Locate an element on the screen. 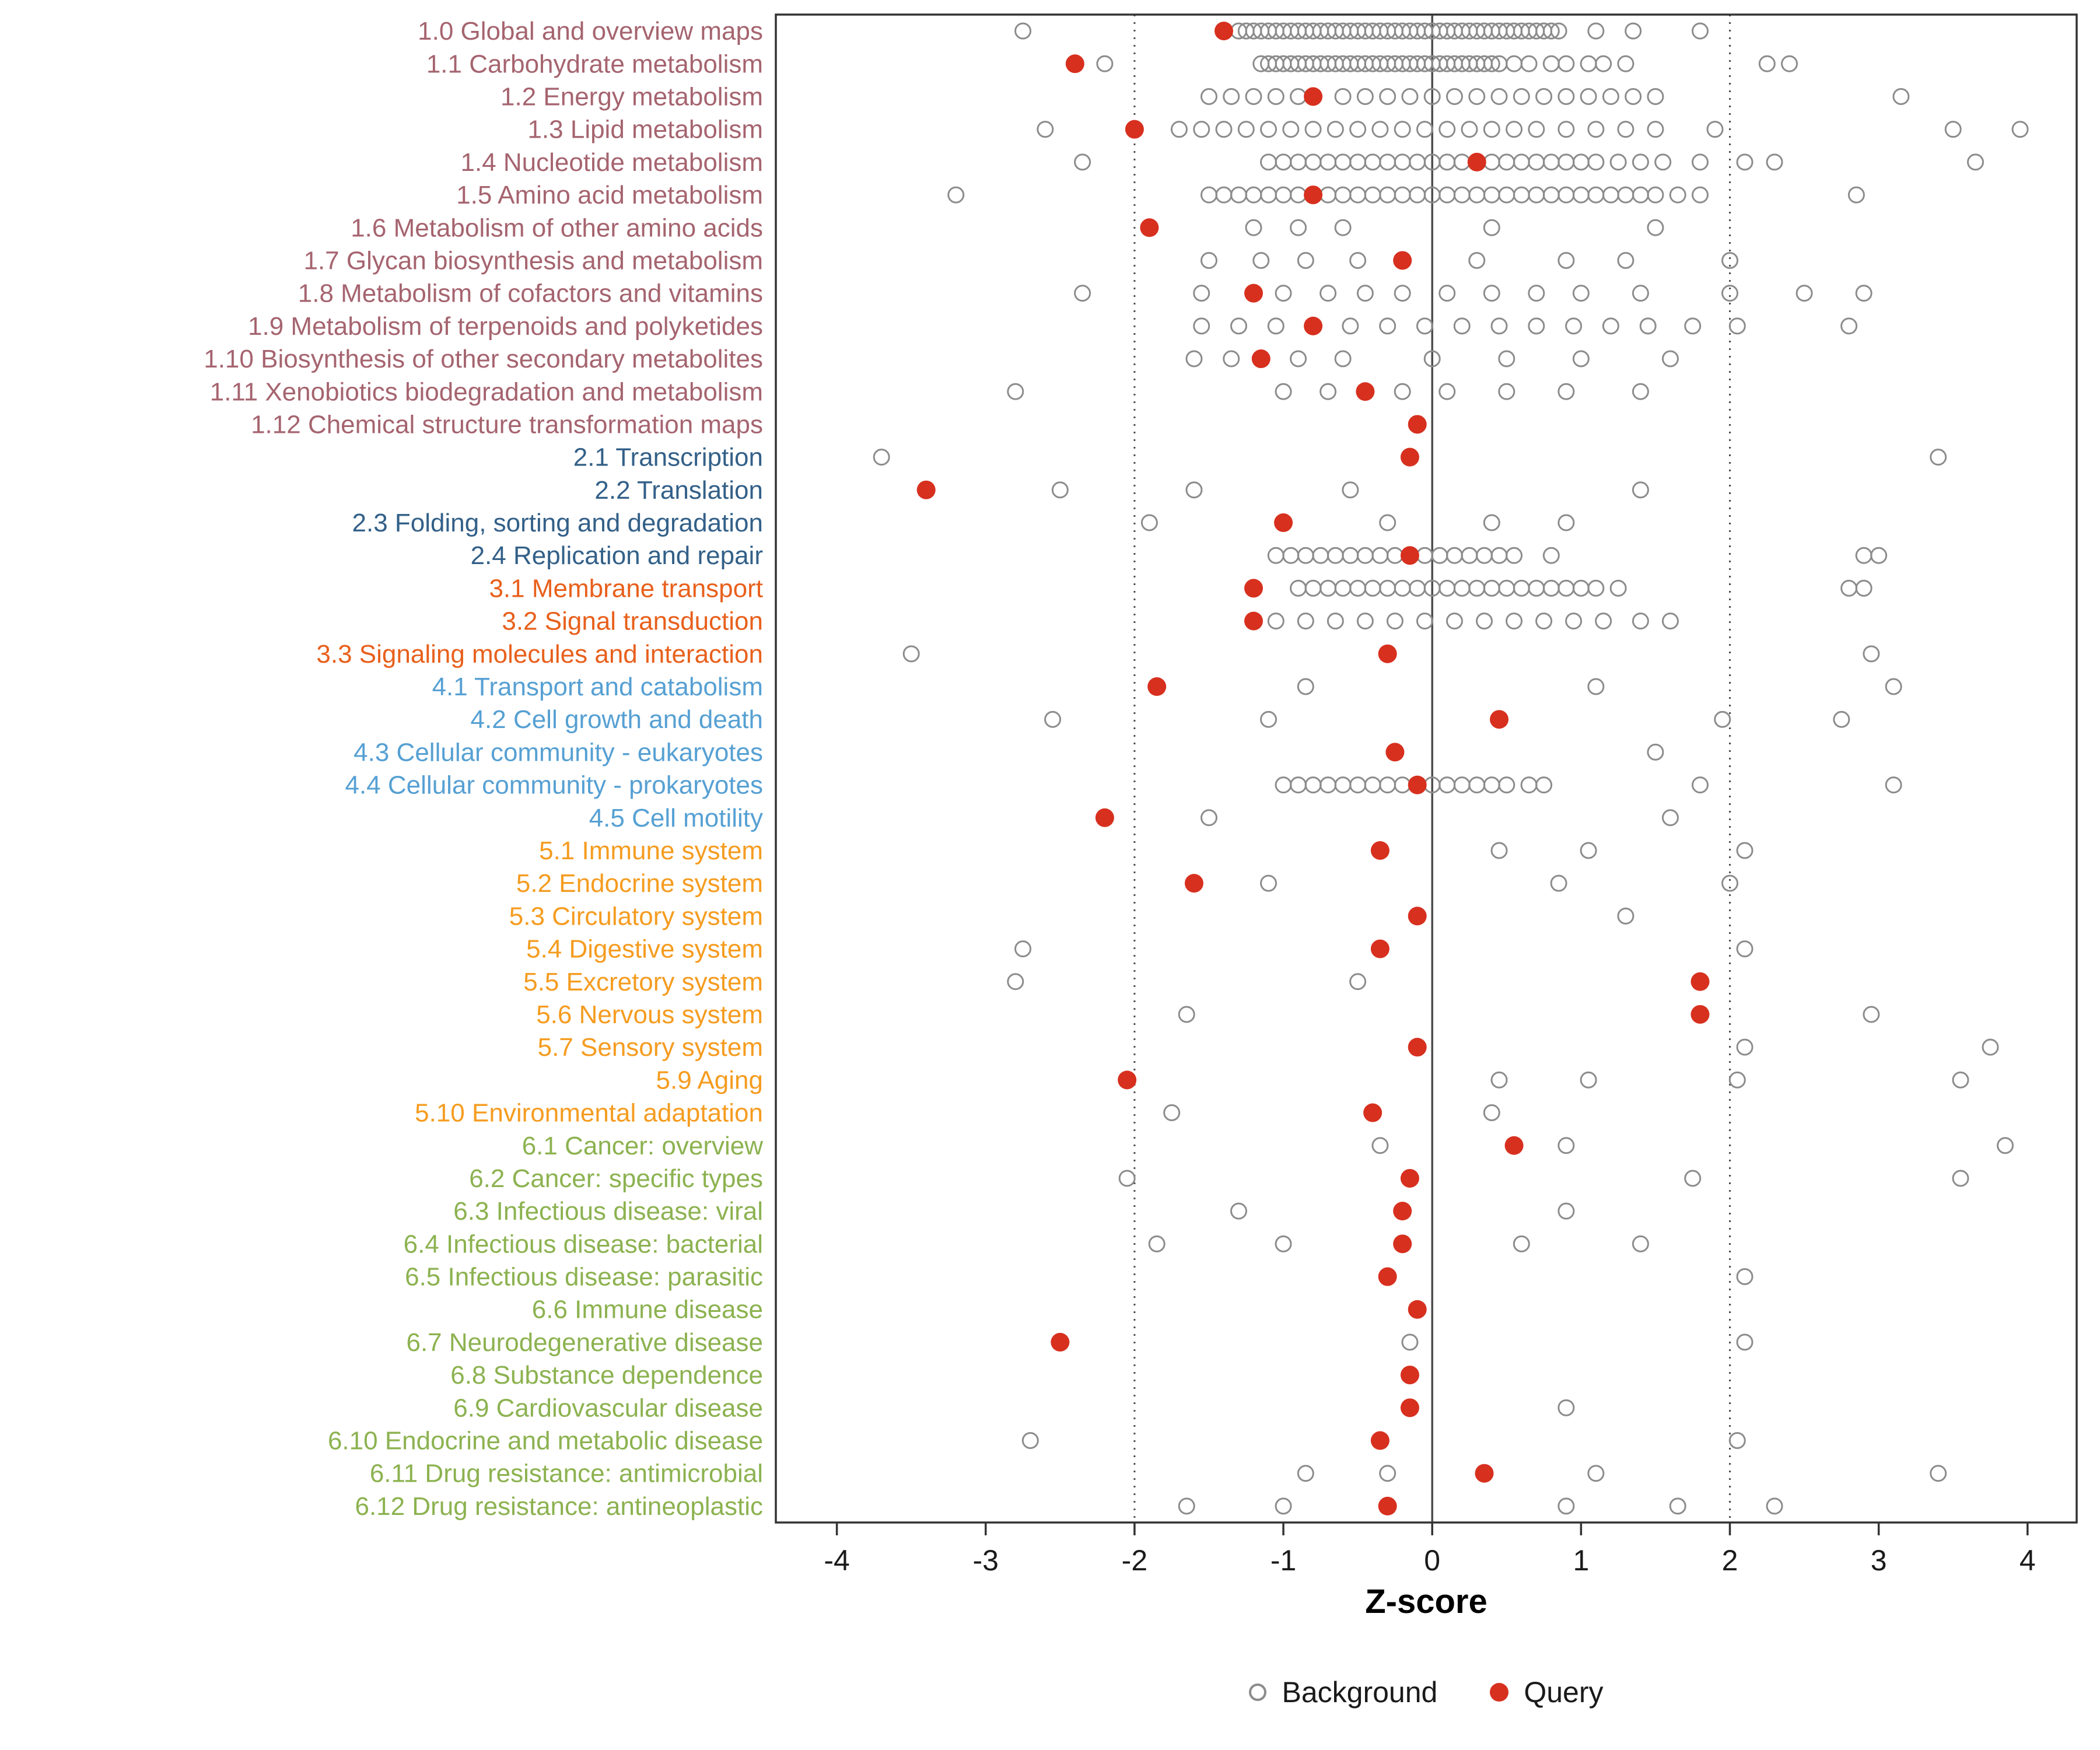 This screenshot has height=1750, width=2100. row-label: 6.5 Infectious disease: parasitic is located at coordinates (584, 1277).